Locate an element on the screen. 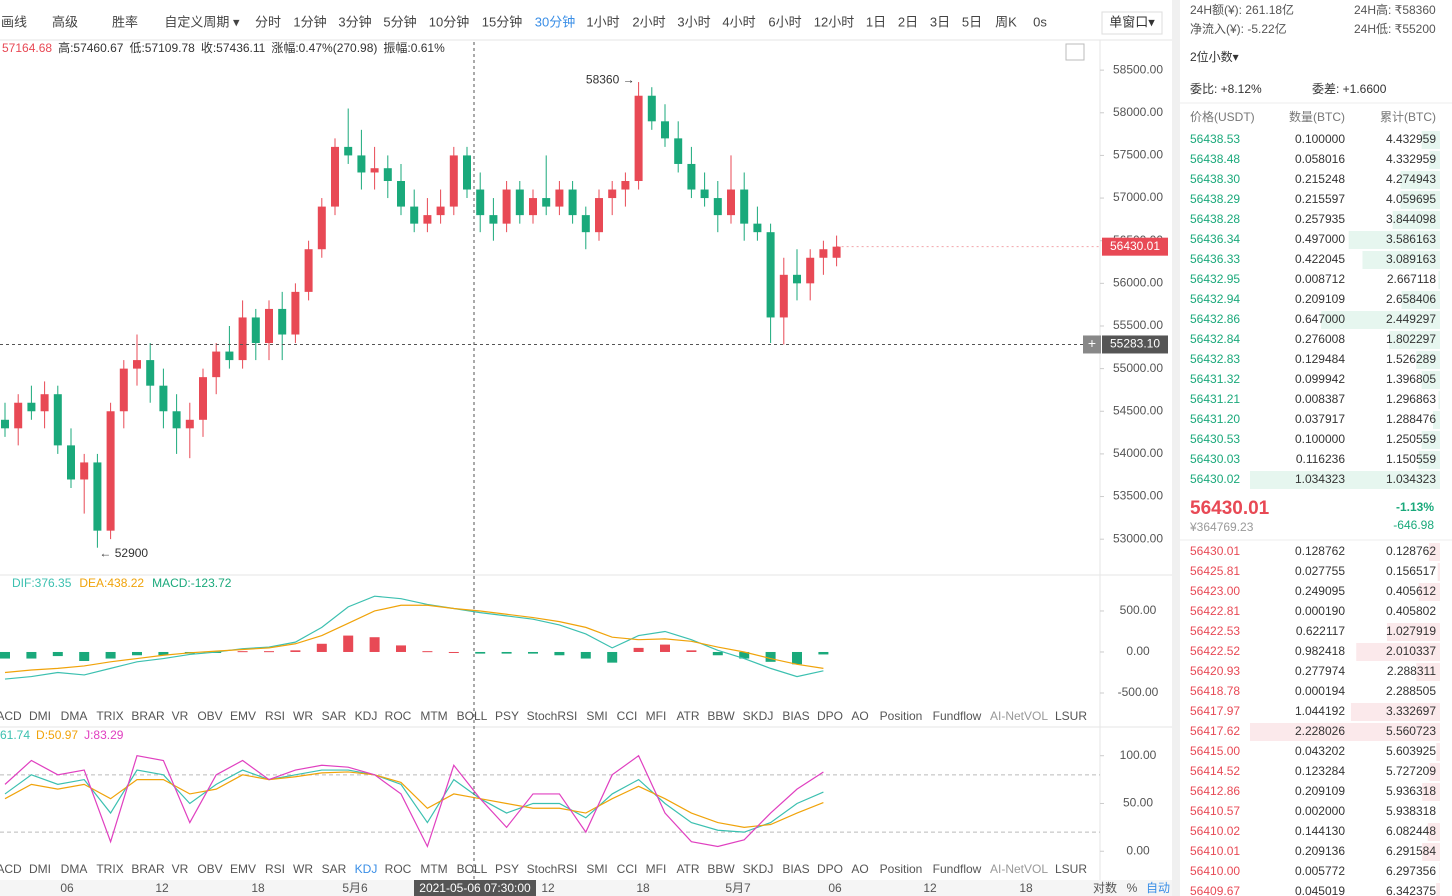 The image size is (1452, 896). ob-price: 56409.67 is located at coordinates (1215, 890).